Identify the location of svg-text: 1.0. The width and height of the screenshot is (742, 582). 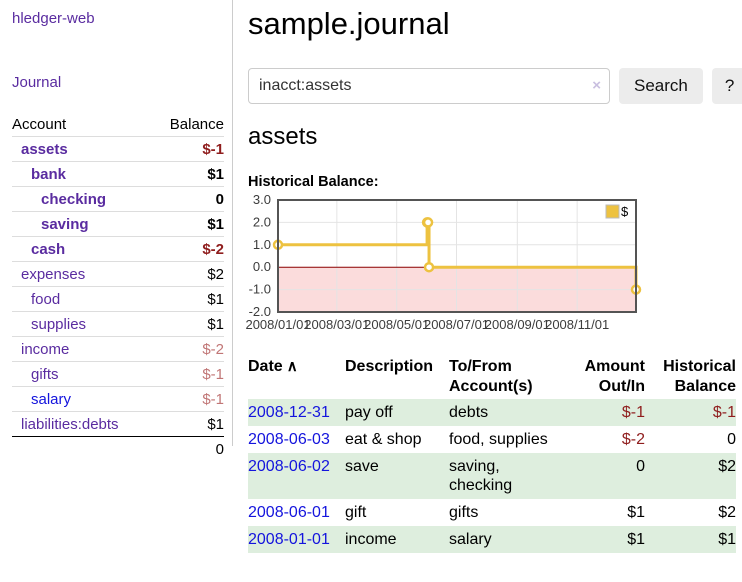
(262, 244).